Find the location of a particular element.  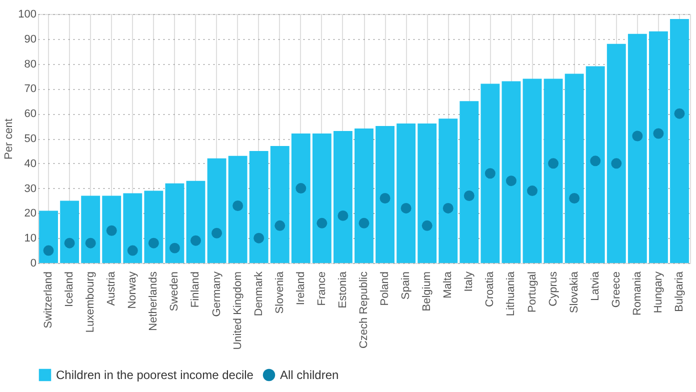

y-tick-label: 10 is located at coordinates (30, 238).